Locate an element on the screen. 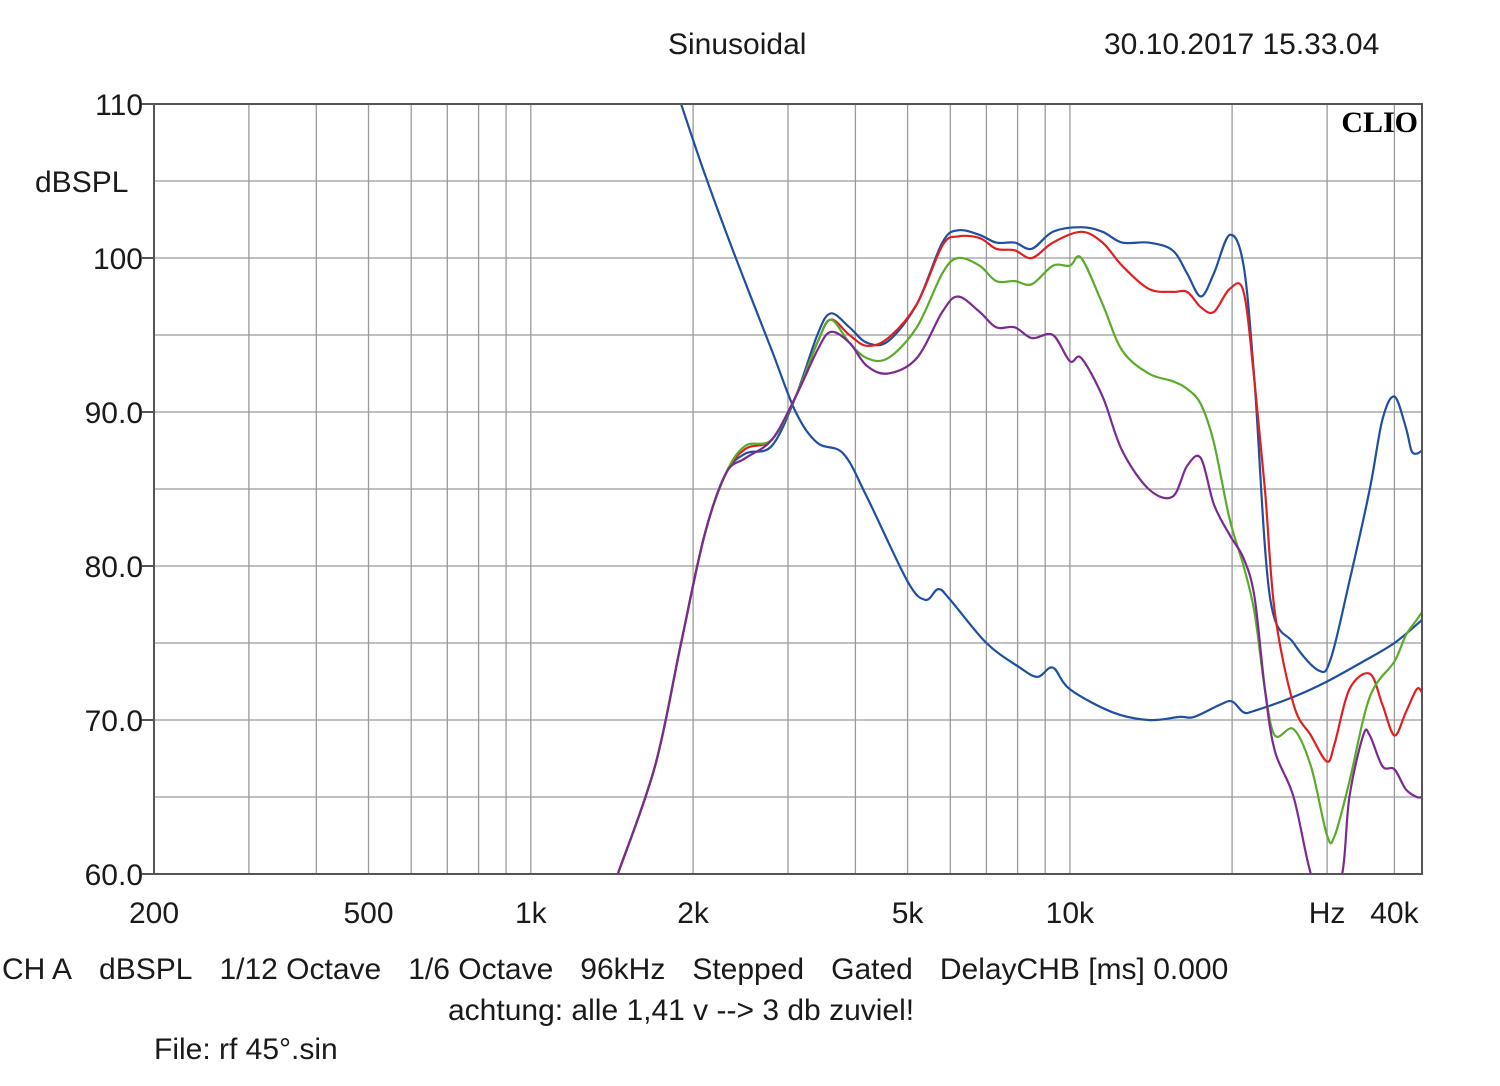 The width and height of the screenshot is (1500, 1086). setting-item: 1/12 Octave is located at coordinates (300, 969).